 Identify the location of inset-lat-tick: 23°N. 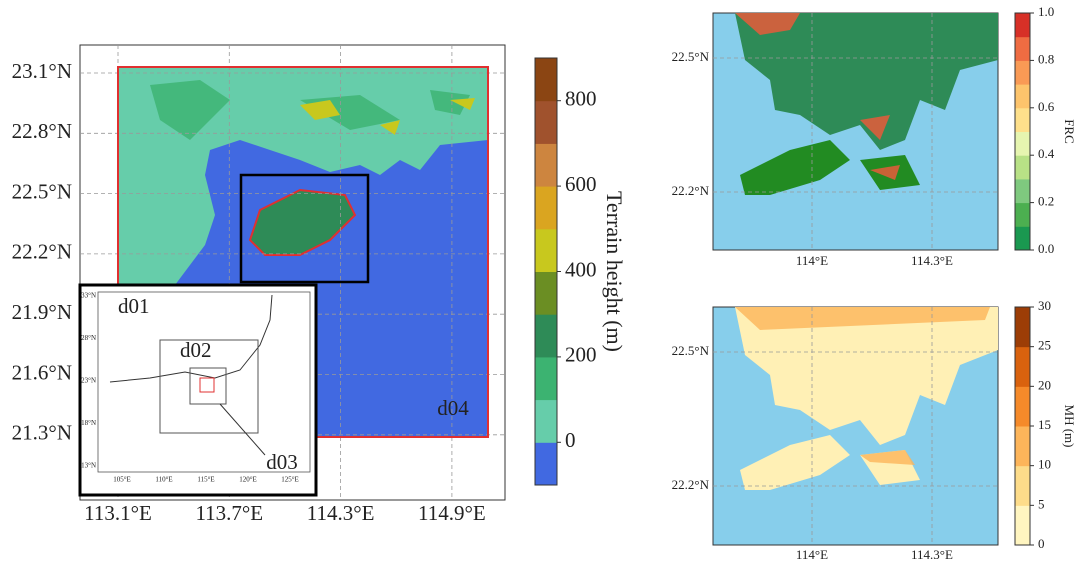
(88, 381).